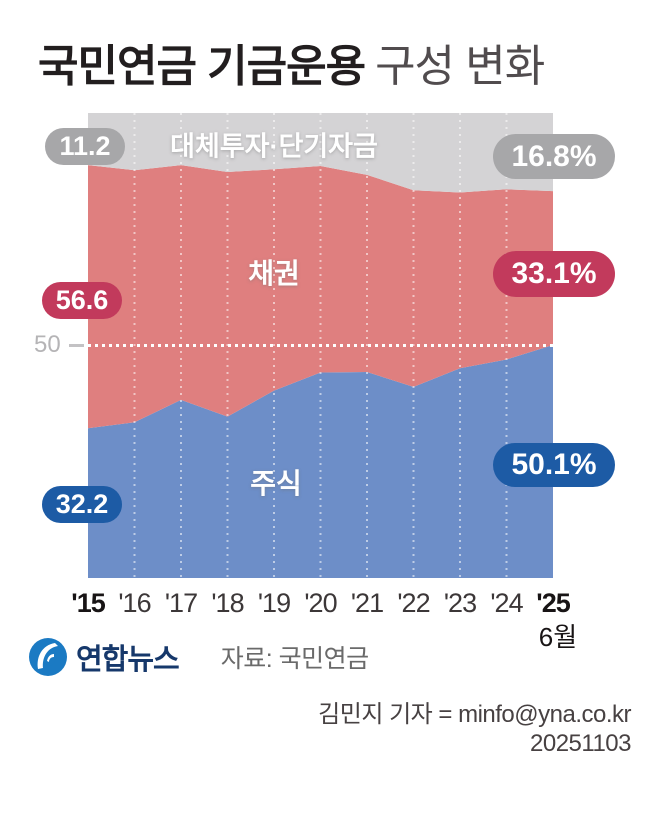 The height and width of the screenshot is (821, 655). Describe the element at coordinates (274, 146) in the screenshot. I see `area-label-alternatives: 대체투자·단기자금` at that location.